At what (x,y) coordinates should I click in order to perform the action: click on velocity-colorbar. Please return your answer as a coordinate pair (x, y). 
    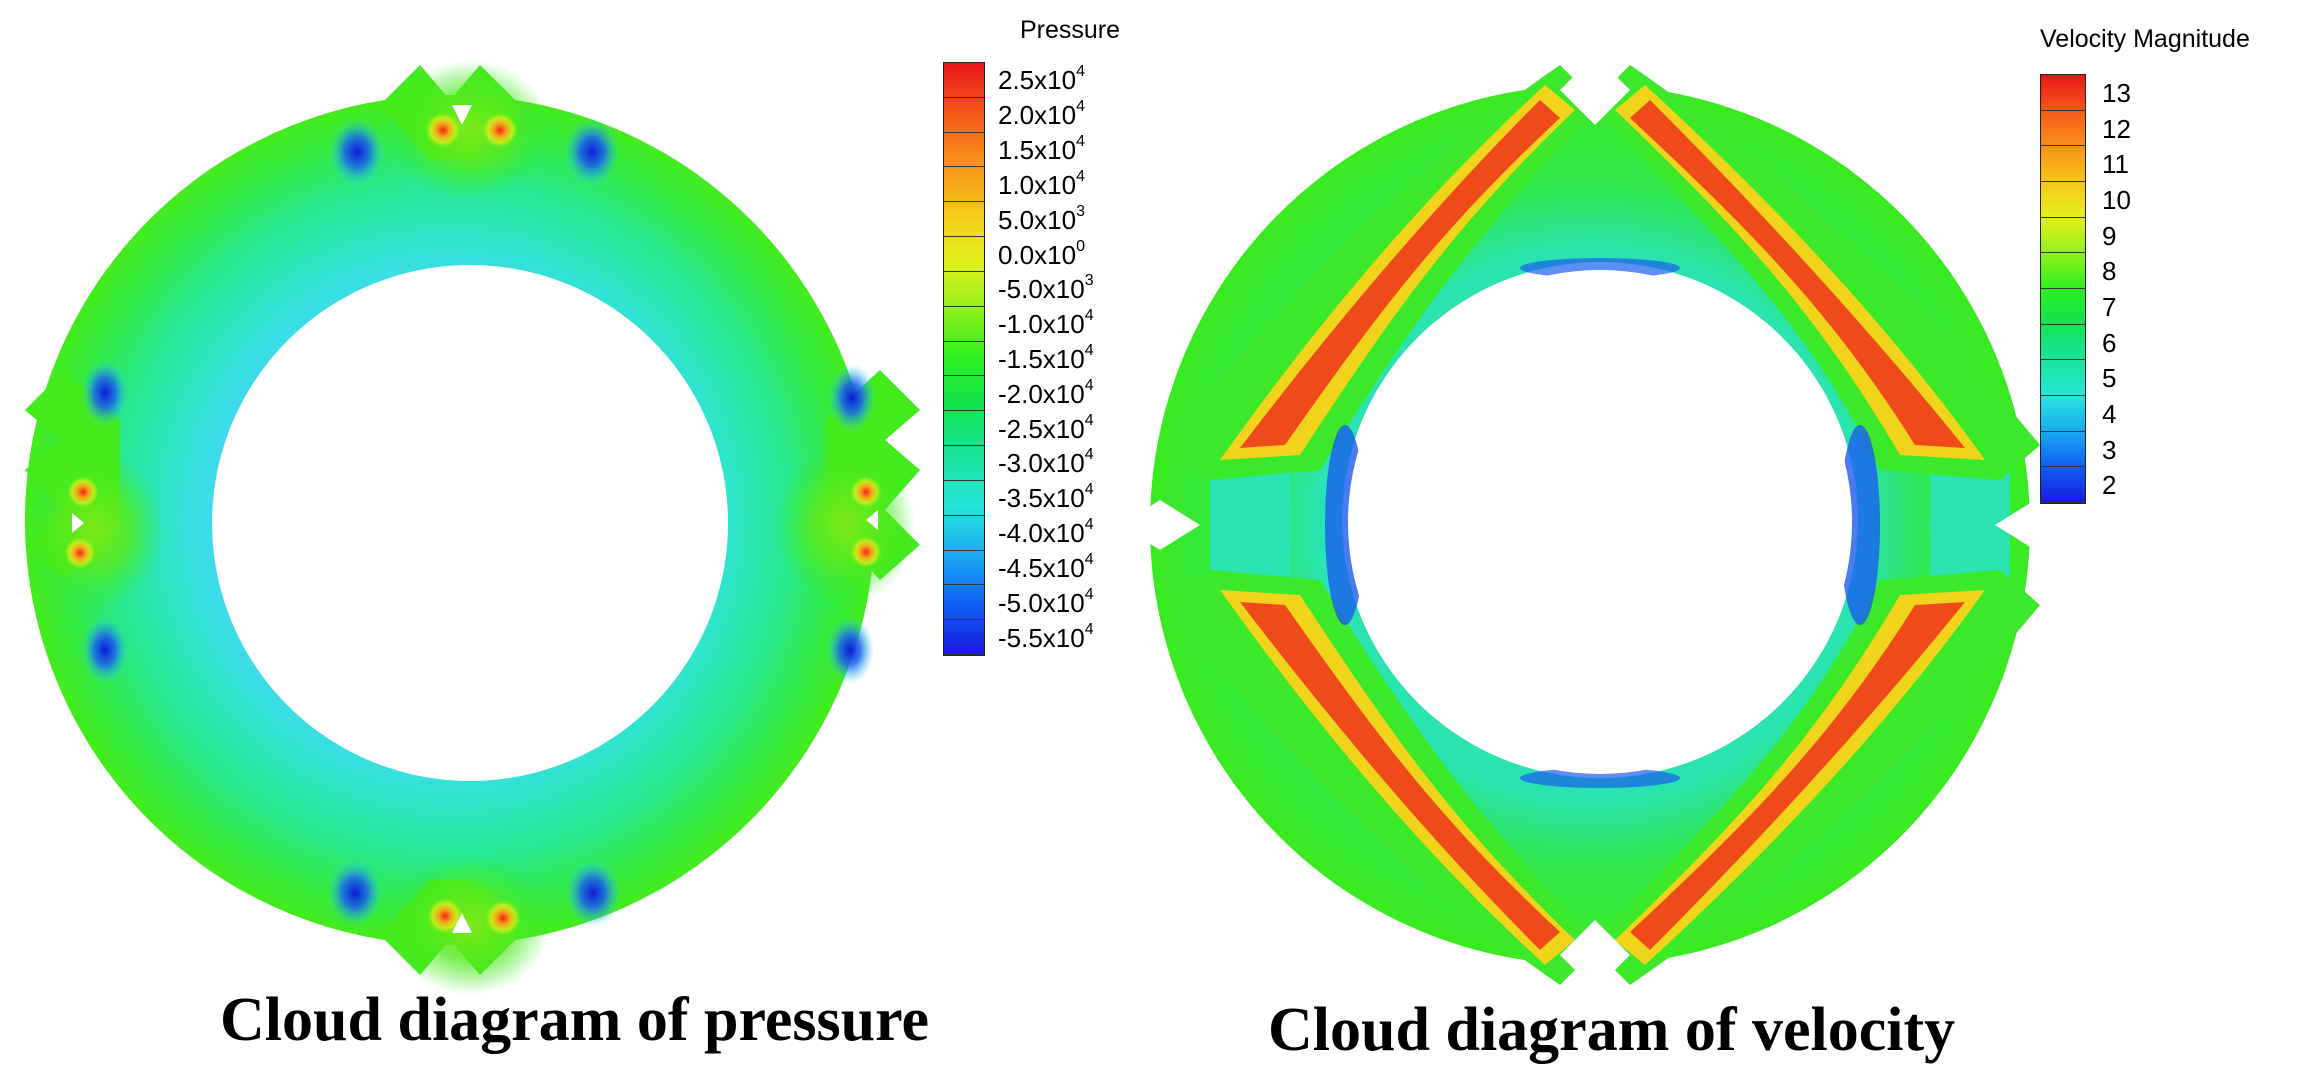
    Looking at the image, I should click on (2063, 289).